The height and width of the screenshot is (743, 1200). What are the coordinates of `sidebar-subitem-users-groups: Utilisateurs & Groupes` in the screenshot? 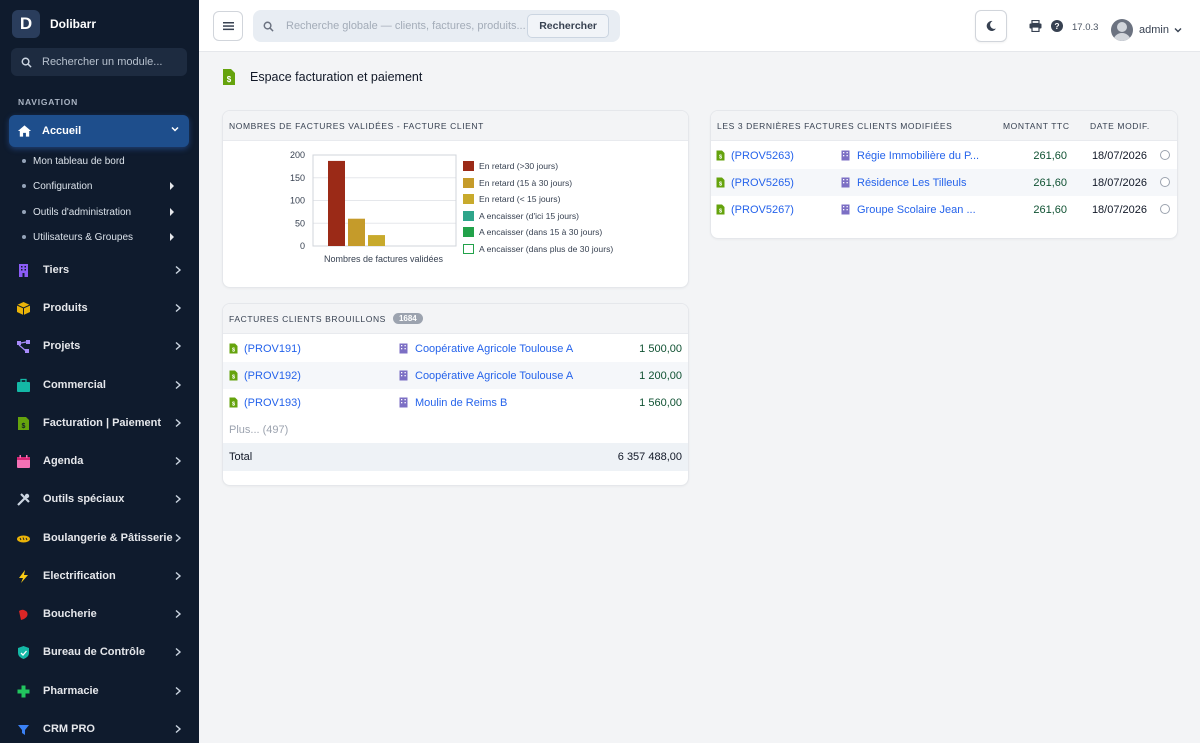 It's located at (102, 237).